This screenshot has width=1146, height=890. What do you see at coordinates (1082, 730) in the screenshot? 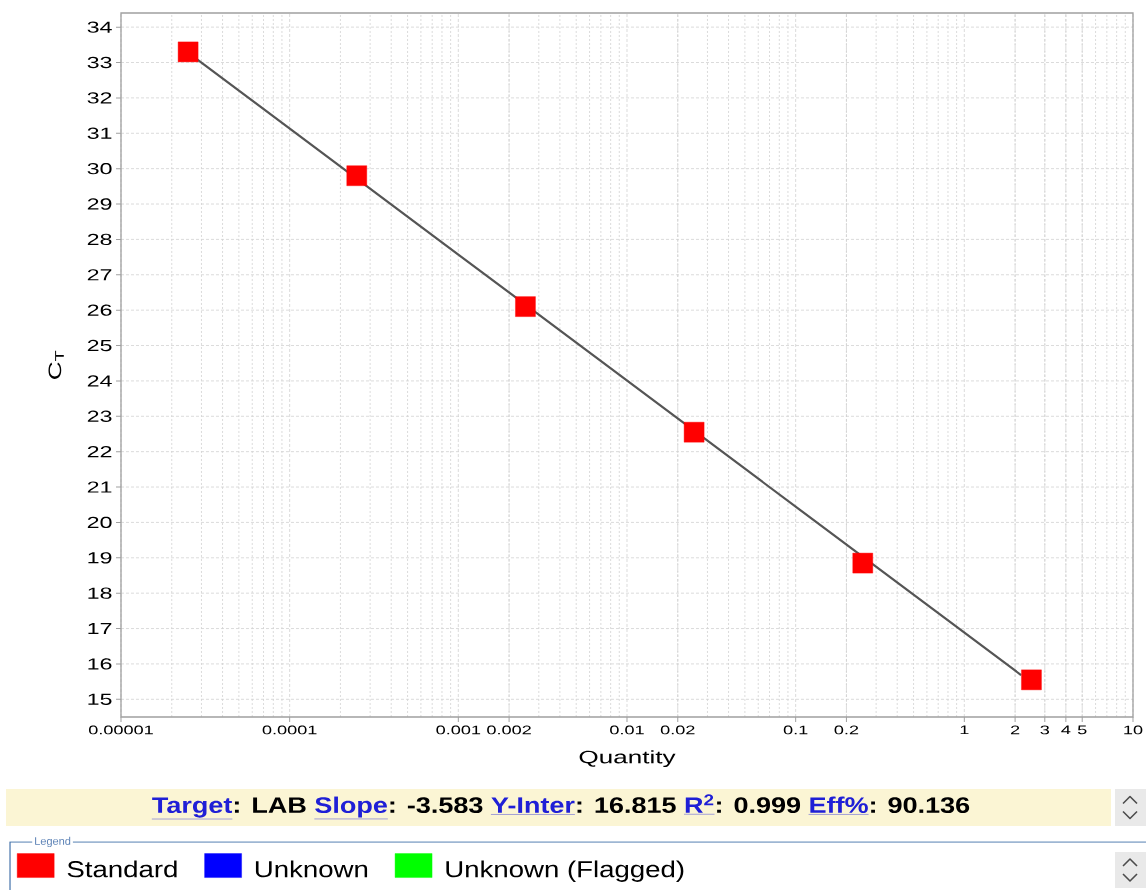
I see `x-tick-label: 5` at bounding box center [1082, 730].